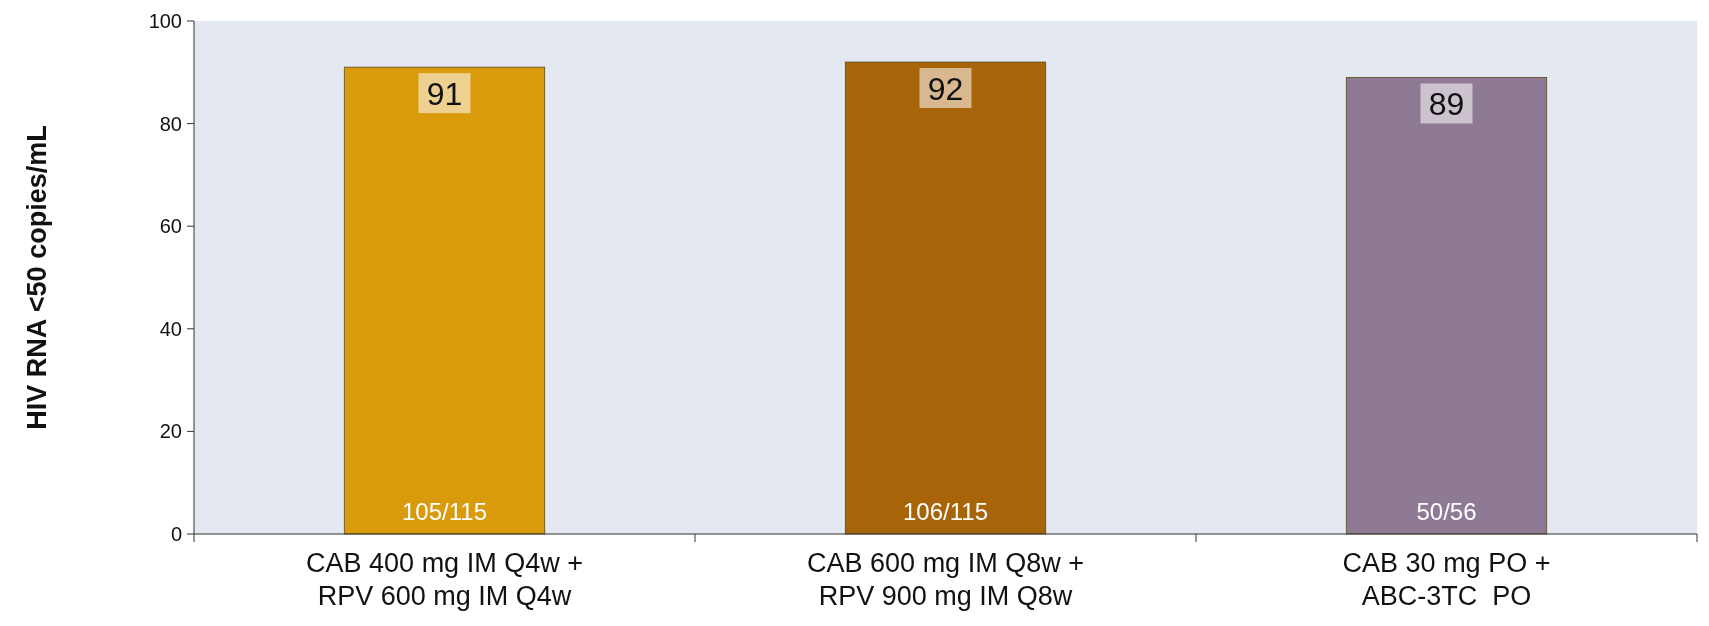 This screenshot has width=1709, height=626. What do you see at coordinates (37, 277) in the screenshot?
I see `y-axis-title: HIV RNA <50 copies/mL` at bounding box center [37, 277].